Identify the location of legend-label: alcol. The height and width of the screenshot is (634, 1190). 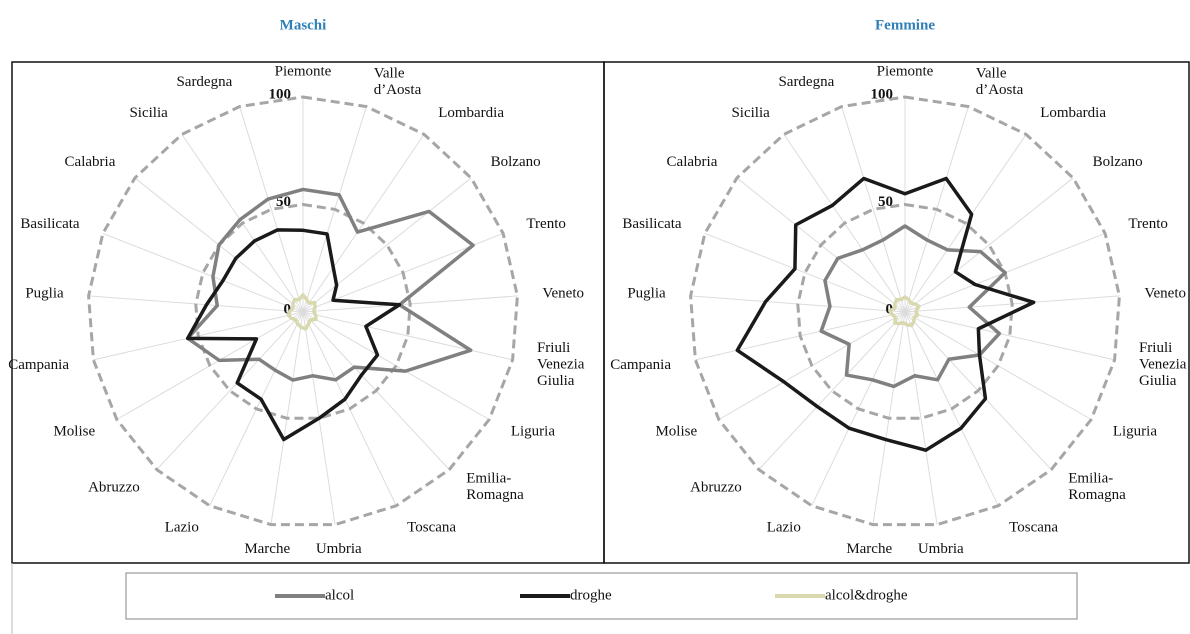
(339, 595).